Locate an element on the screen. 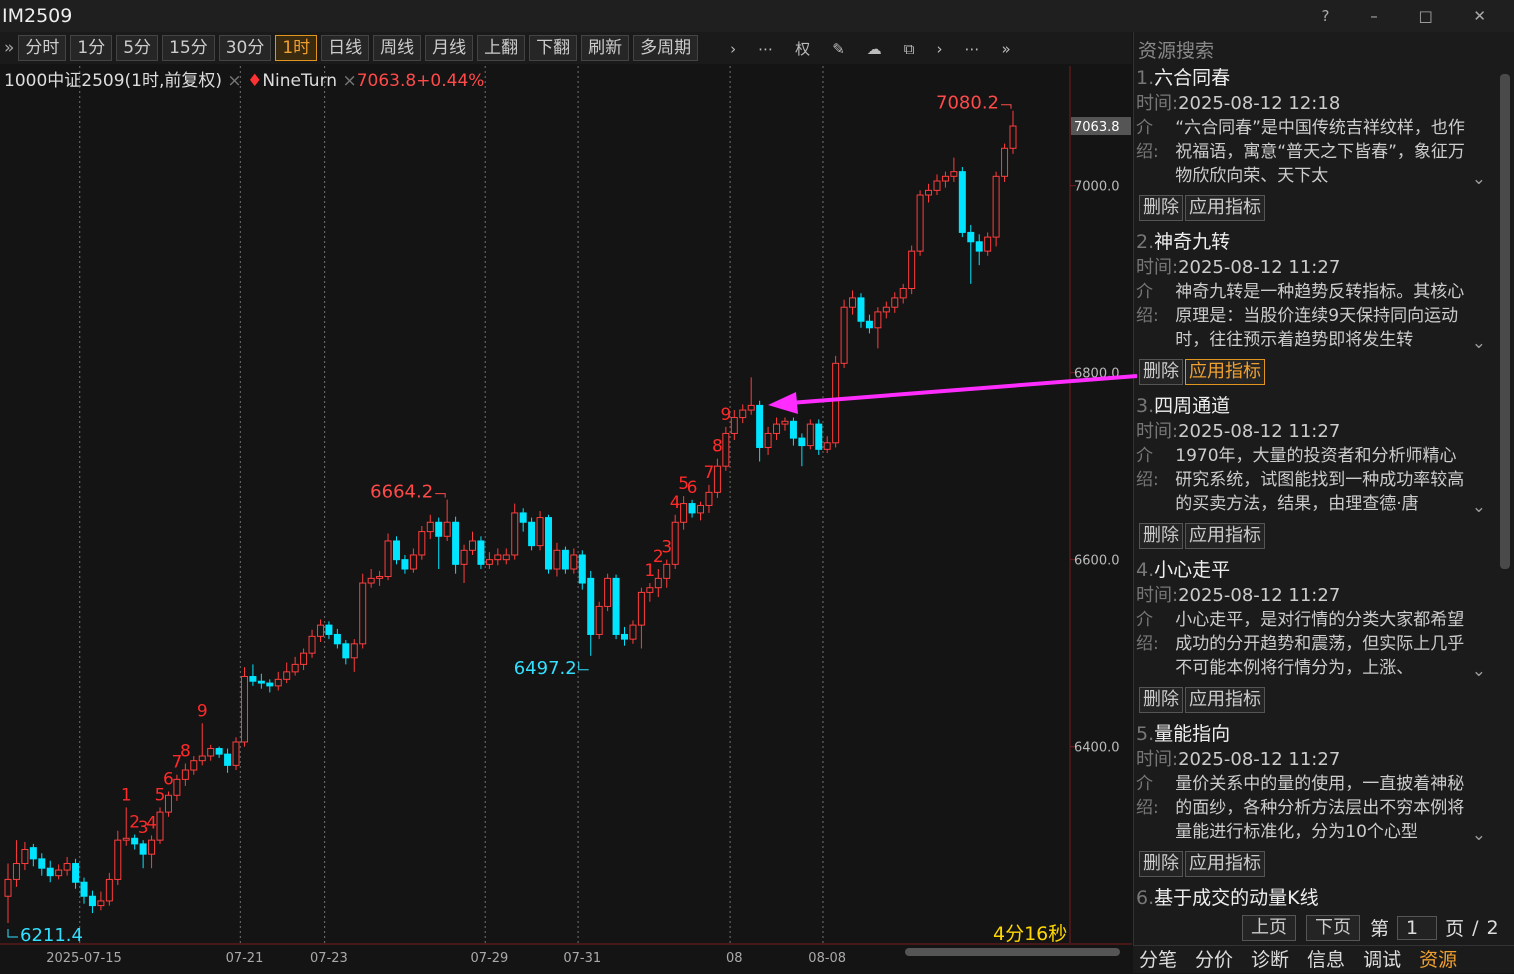 The image size is (1514, 974). item-title: 基于成交的动量K线 is located at coordinates (1236, 898).